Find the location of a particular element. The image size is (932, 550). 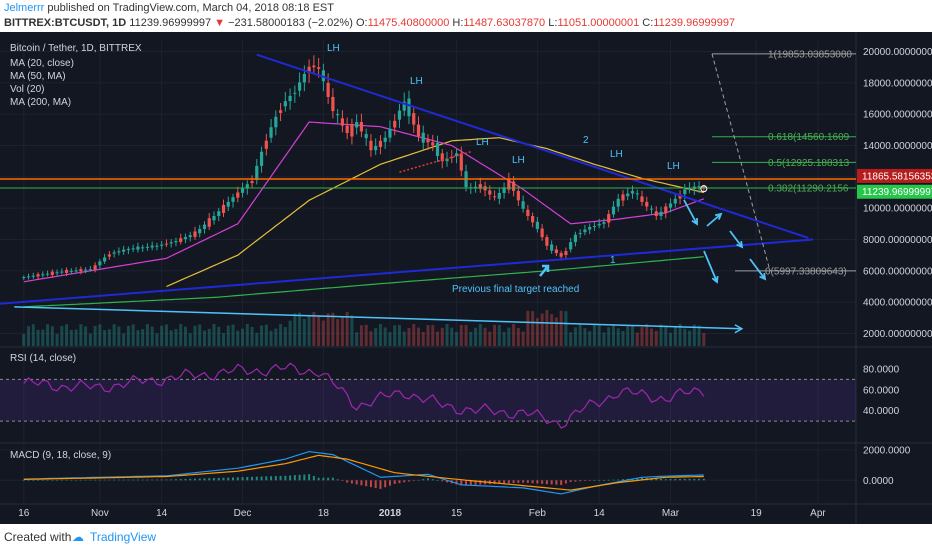

fib-level-label: 1(19853.03853080 is located at coordinates (810, 54).